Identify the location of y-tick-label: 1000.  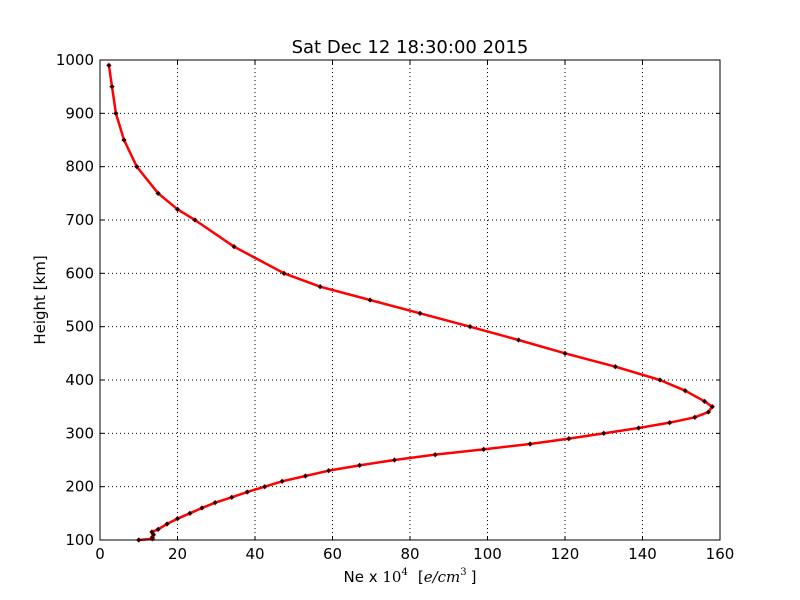
(75, 60).